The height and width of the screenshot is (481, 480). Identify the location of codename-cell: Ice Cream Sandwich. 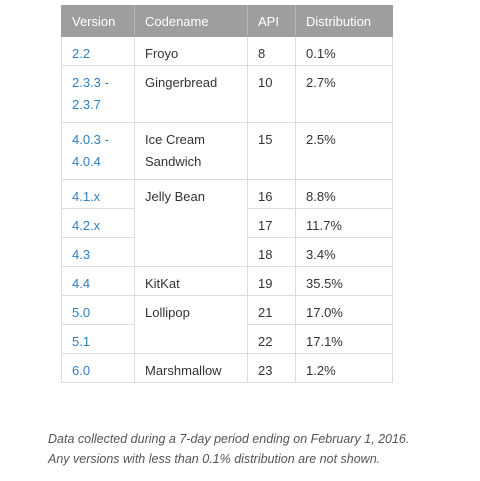
(191, 151).